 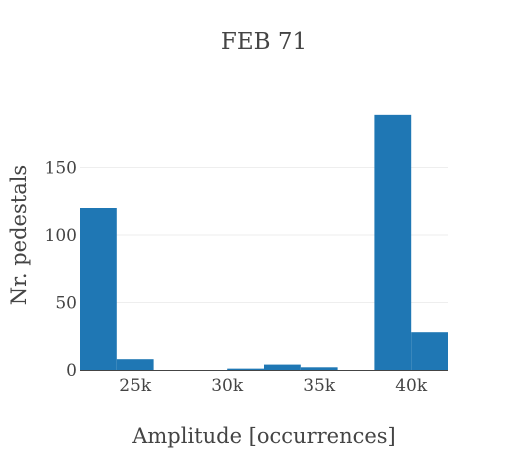 I want to click on x-axis-title: Amplitude [occurrences], so click(x=263, y=436).